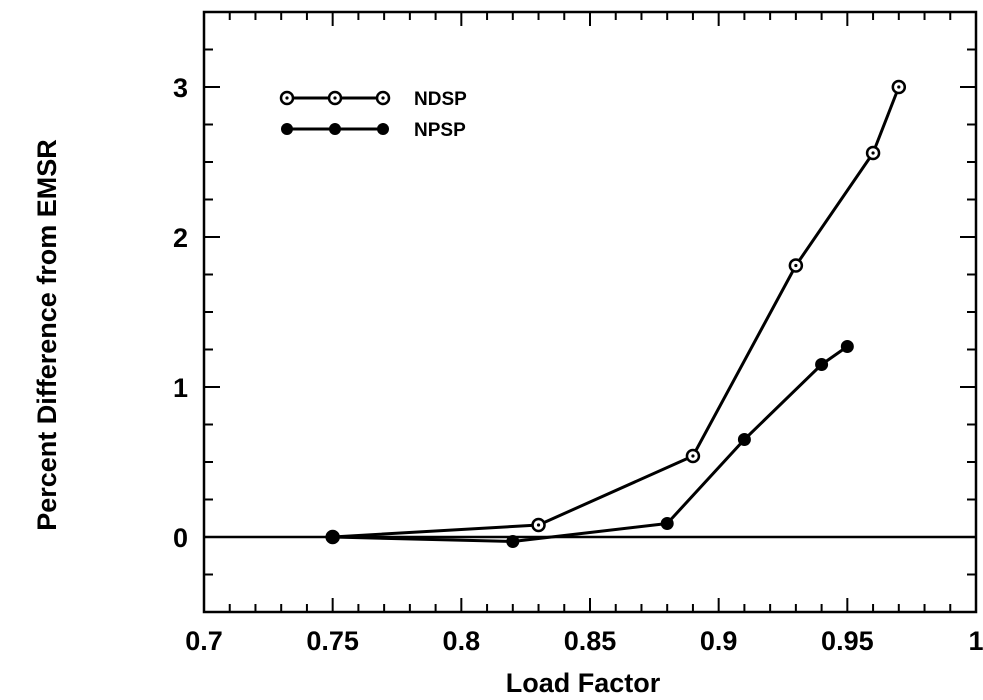  Describe the element at coordinates (583, 683) in the screenshot. I see `x-axis-title: Load Factor` at that location.